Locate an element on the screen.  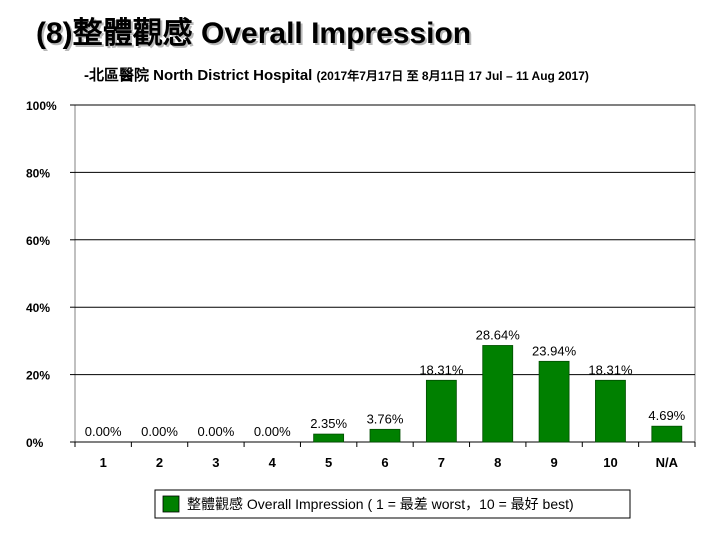
bar-layer is located at coordinates (498, 394).